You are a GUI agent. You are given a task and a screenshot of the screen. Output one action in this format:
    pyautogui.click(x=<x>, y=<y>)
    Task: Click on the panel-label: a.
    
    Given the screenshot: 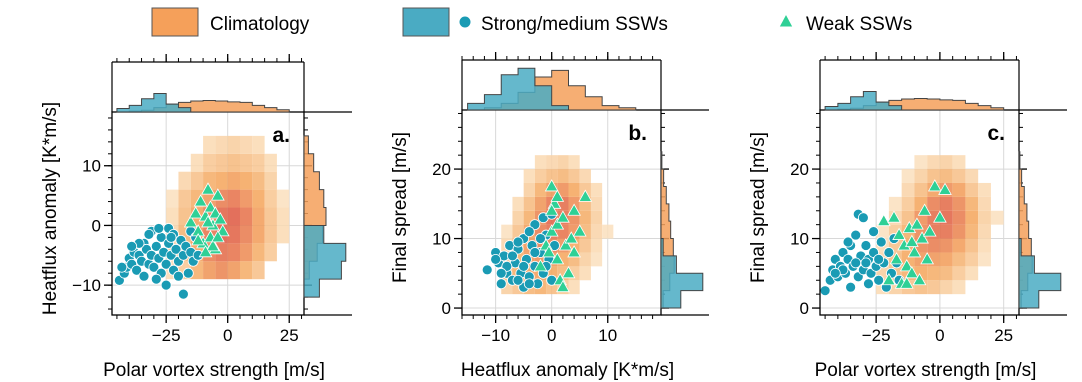 What is the action you would take?
    pyautogui.click(x=281, y=135)
    